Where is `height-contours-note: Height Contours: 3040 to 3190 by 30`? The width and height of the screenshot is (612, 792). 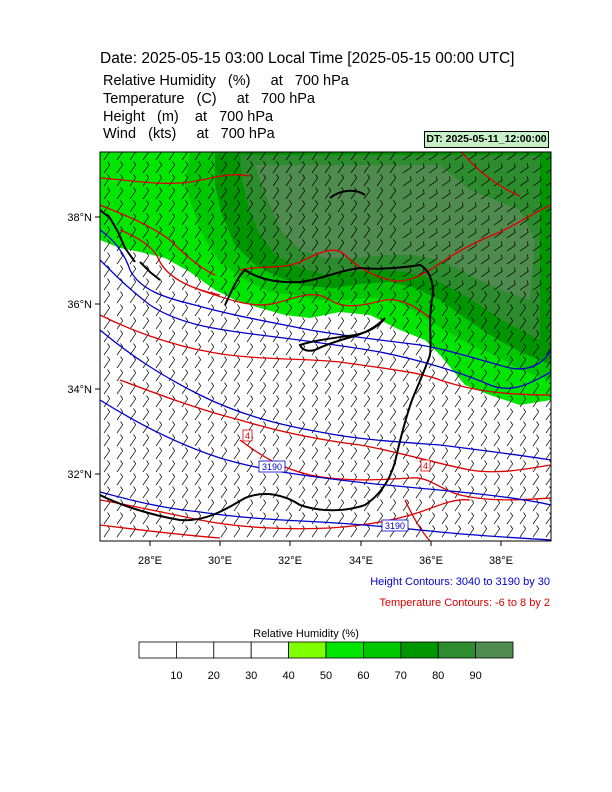 height-contours-note: Height Contours: 3040 to 3190 by 30 is located at coordinates (460, 582).